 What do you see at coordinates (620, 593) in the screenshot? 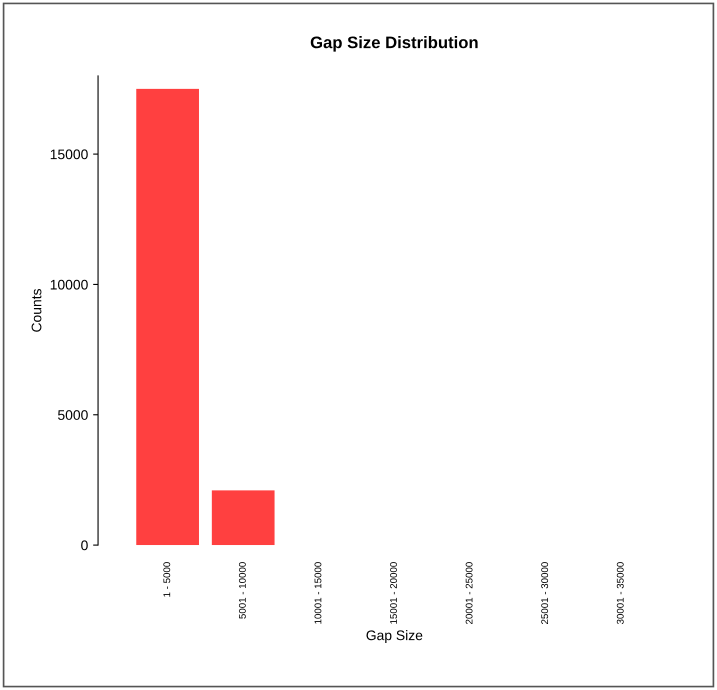
I see `x-tick-label: 30001 - 35000` at bounding box center [620, 593].